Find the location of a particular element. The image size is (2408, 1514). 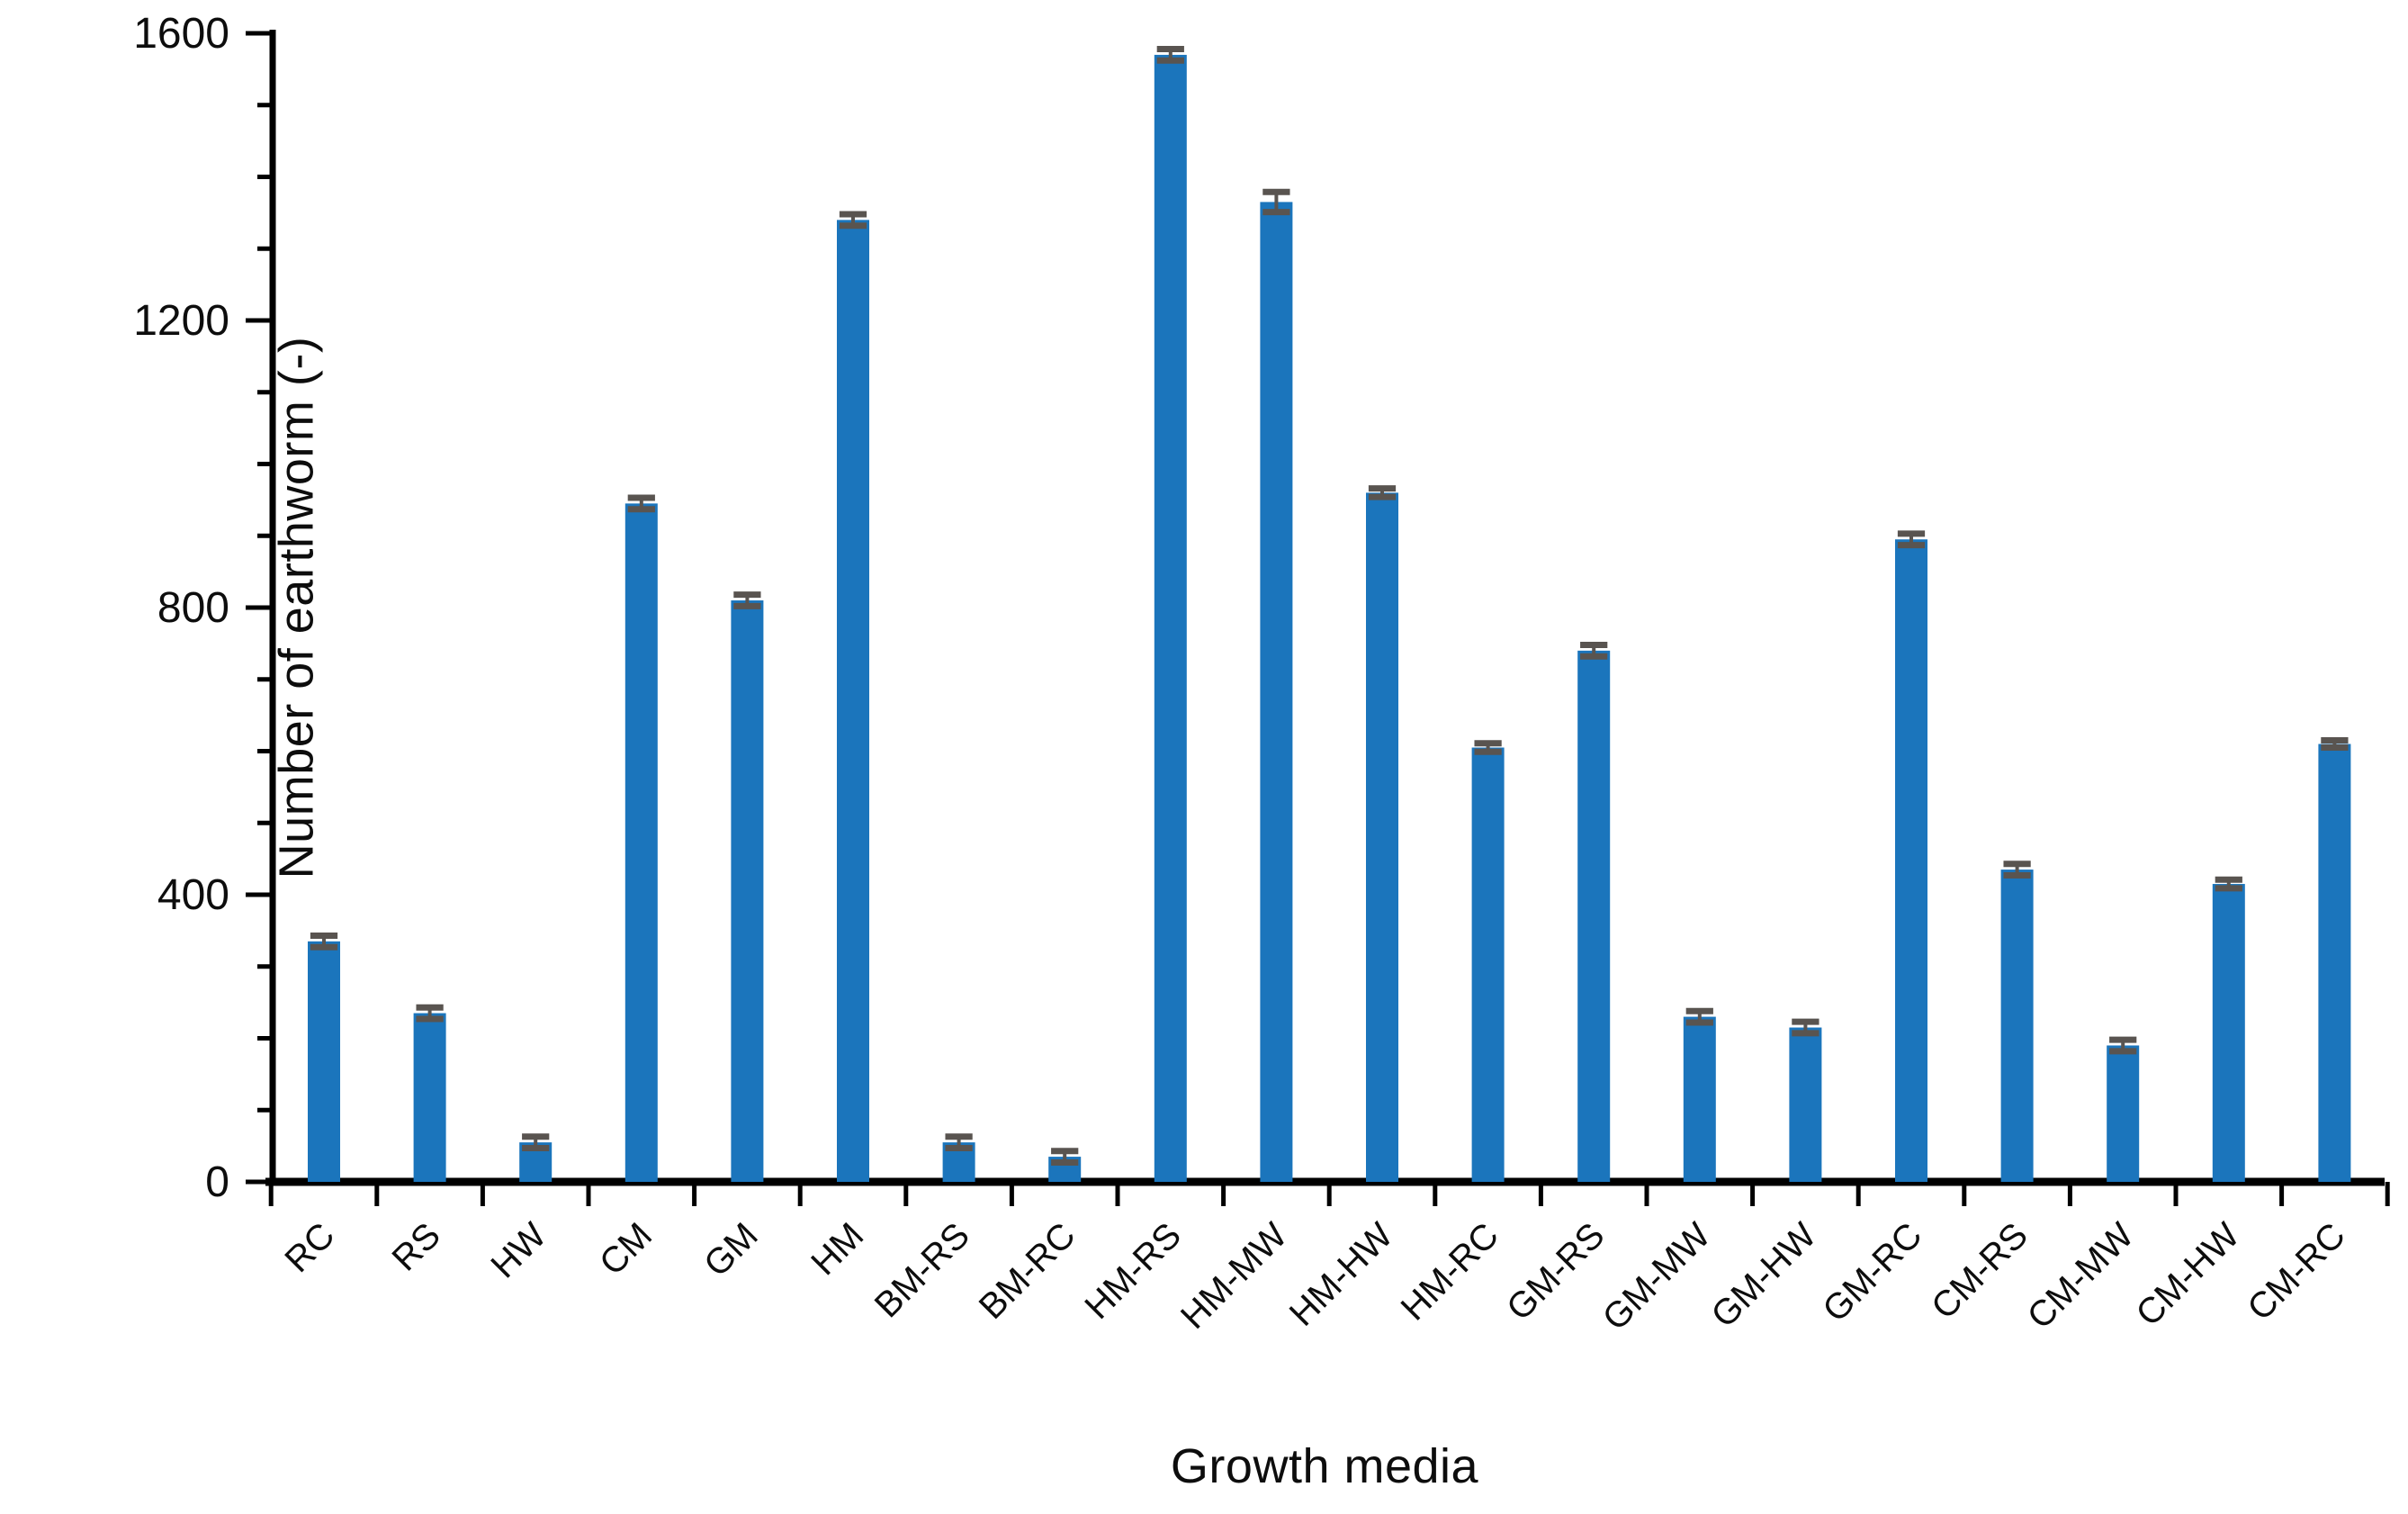

bar-GM is located at coordinates (747, 891).